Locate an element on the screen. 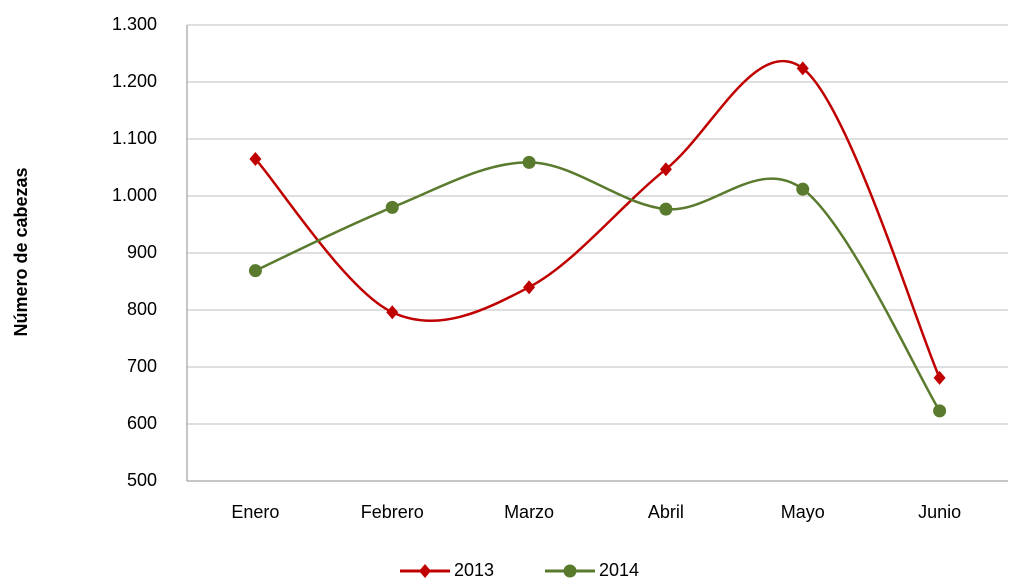  y-tick-label: 900 is located at coordinates (142, 252).